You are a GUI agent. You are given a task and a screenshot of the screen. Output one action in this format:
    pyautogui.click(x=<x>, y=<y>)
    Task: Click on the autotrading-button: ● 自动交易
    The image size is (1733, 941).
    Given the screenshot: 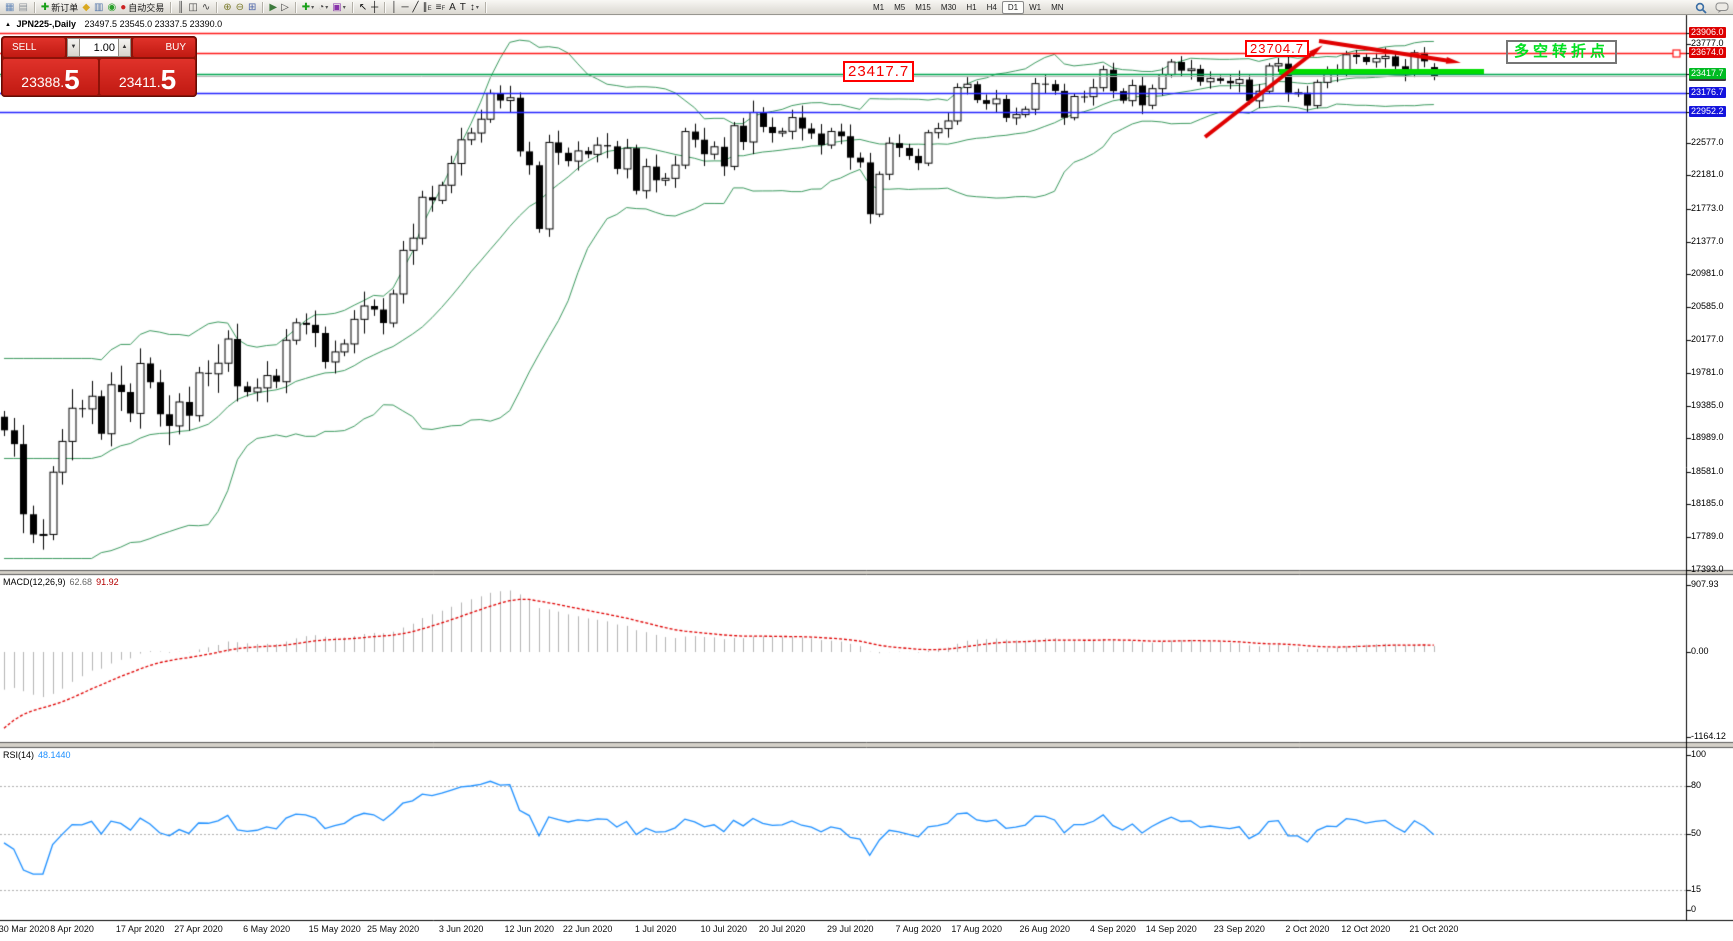 What is the action you would take?
    pyautogui.click(x=142, y=7)
    